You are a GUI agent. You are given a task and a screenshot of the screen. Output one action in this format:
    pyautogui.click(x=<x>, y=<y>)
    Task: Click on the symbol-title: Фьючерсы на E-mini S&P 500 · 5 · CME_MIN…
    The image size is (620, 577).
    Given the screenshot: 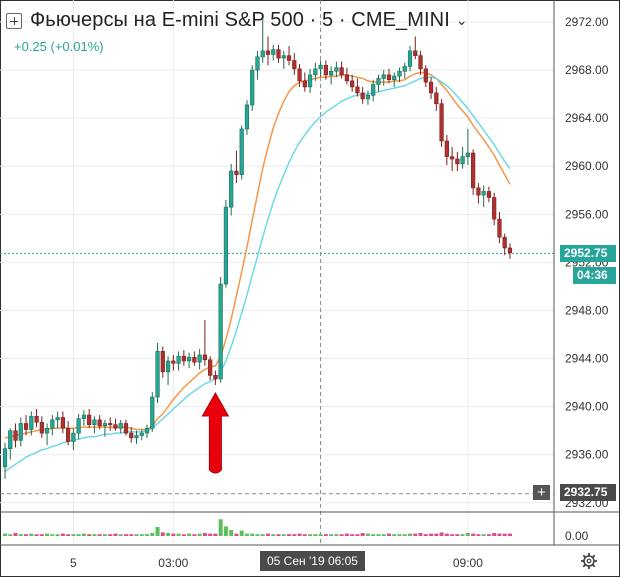 What is the action you would take?
    pyautogui.click(x=240, y=20)
    